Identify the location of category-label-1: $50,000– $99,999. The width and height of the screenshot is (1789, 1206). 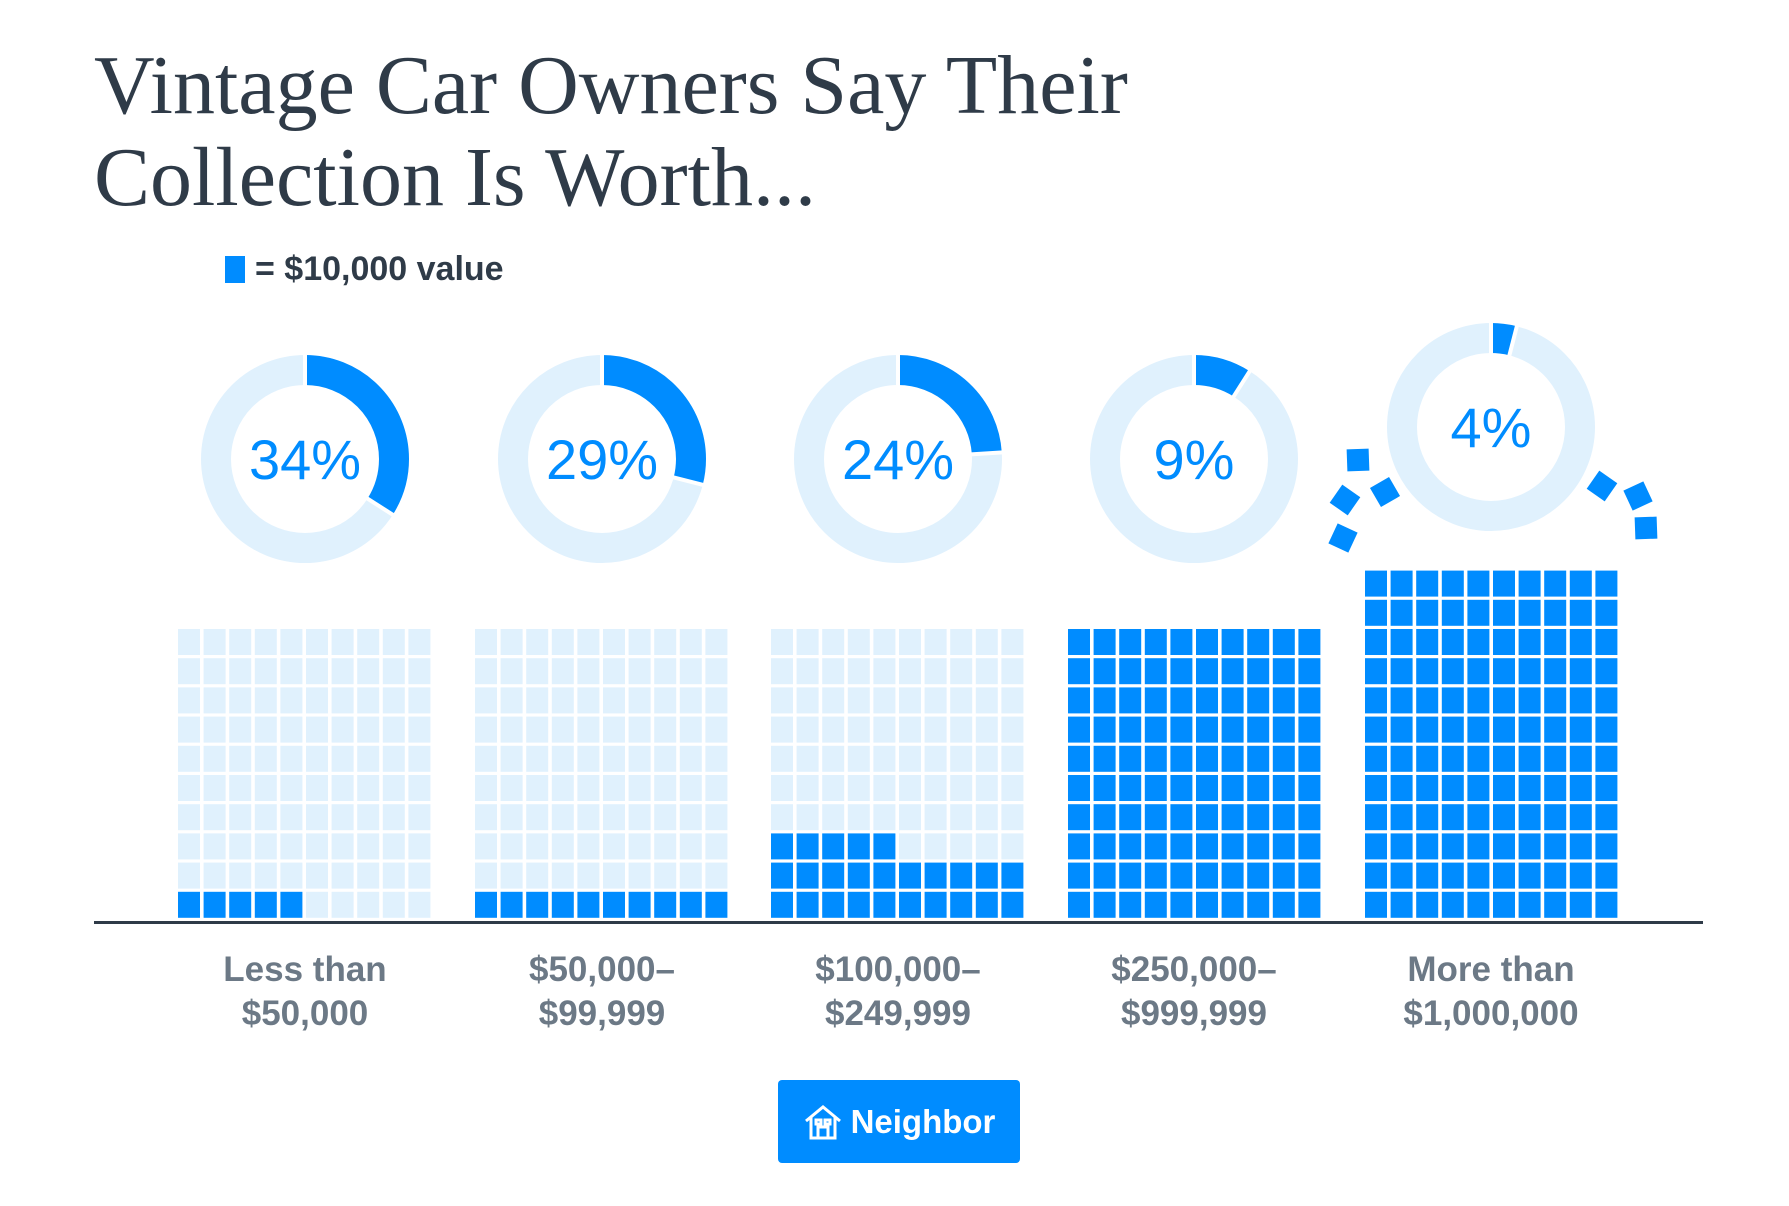
(602, 991).